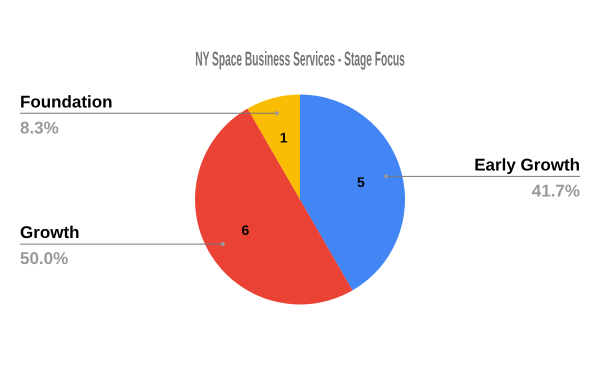 This screenshot has height=371, width=600. I want to click on text: 8.3%, so click(39, 128).